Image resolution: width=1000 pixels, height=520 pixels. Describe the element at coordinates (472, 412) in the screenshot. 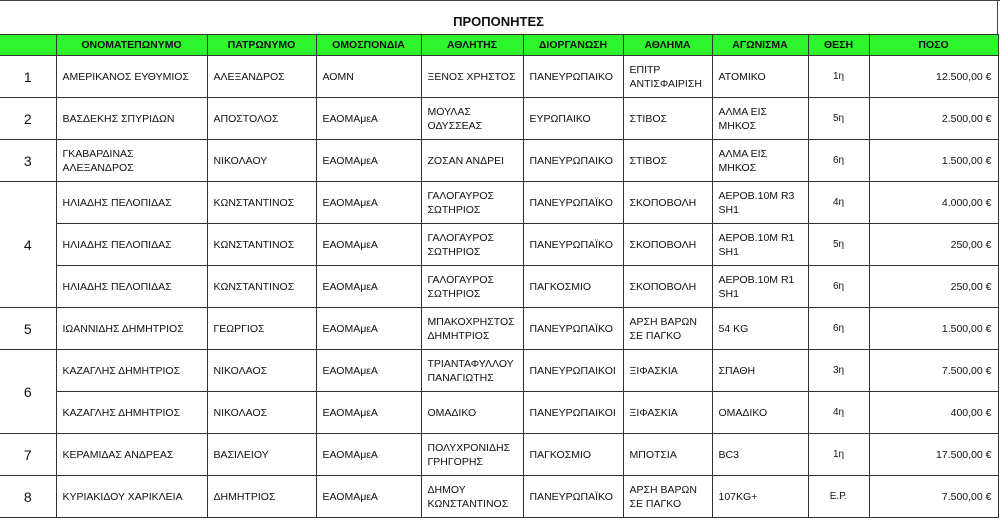

I see `cell-athlete: ΟΜΑΔΙΚΟ` at that location.